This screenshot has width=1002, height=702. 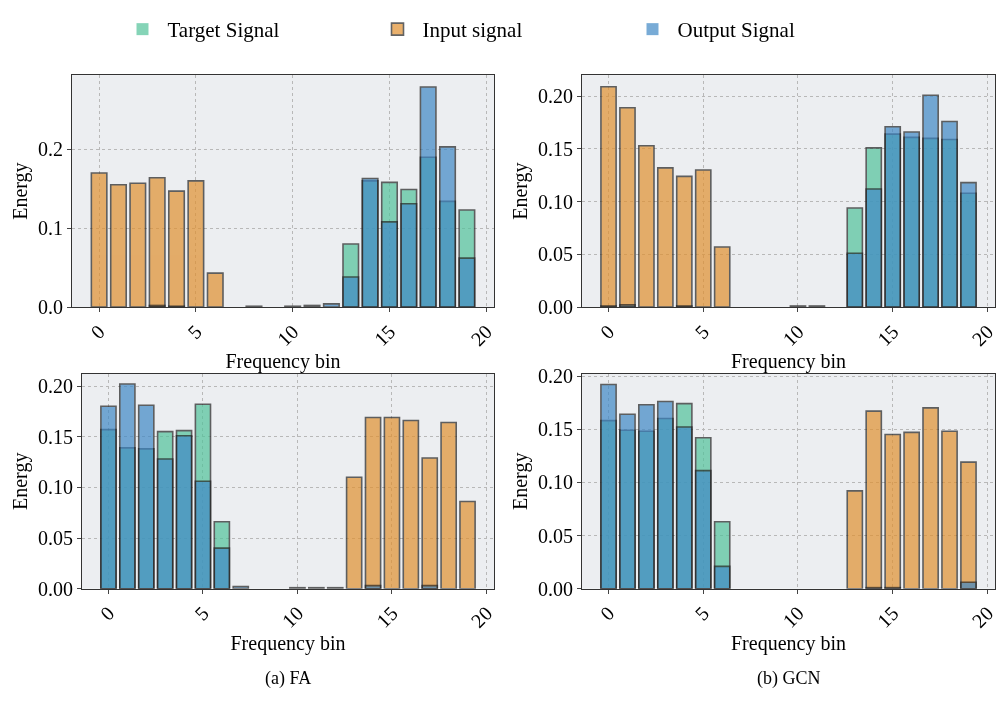 What do you see at coordinates (223, 30) in the screenshot?
I see `legend-label: Target Signal` at bounding box center [223, 30].